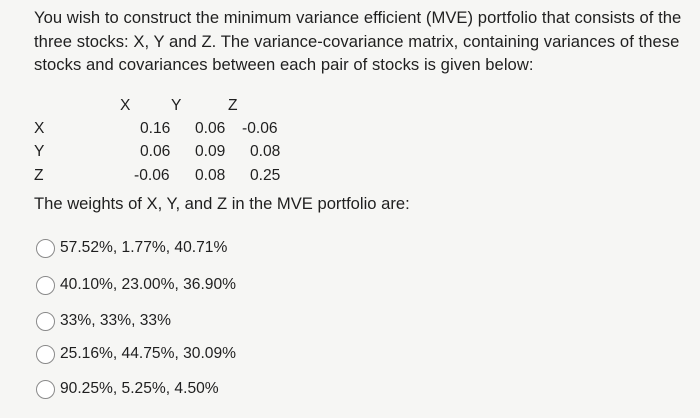 The image size is (700, 418). I want to click on matrix-cell-y-x: 0.06, so click(155, 151).